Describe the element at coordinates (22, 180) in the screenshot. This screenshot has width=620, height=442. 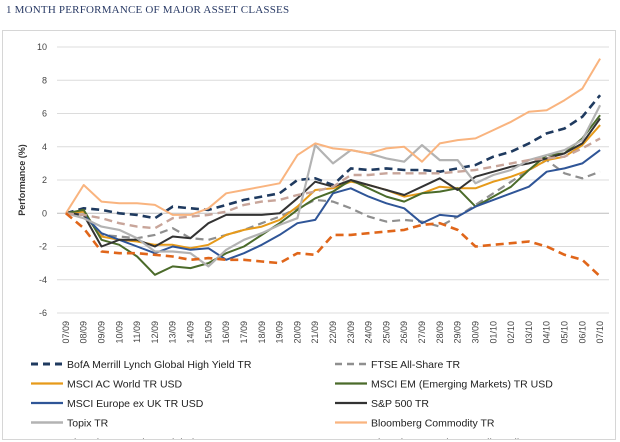
I see `y-axis-label: Performance (%)` at that location.